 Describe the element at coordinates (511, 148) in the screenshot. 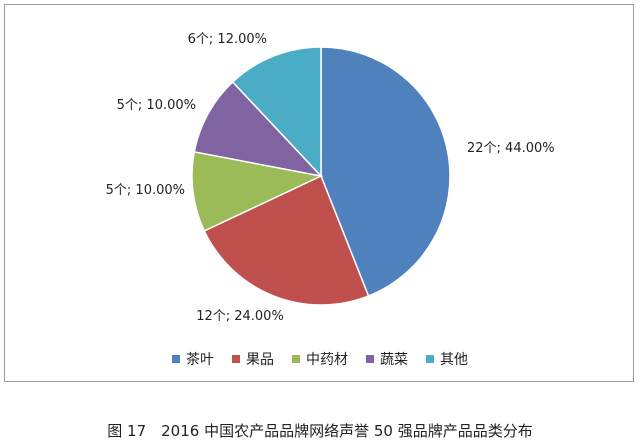

I see `data-label-1: 22个; 44.00%` at that location.